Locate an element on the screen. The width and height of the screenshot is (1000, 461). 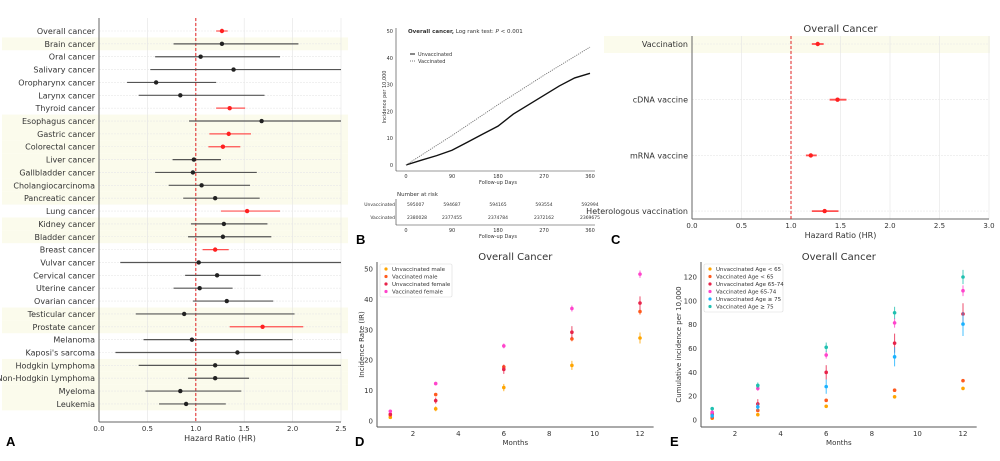
x-tick-label: 2 is located at coordinates (413, 434).